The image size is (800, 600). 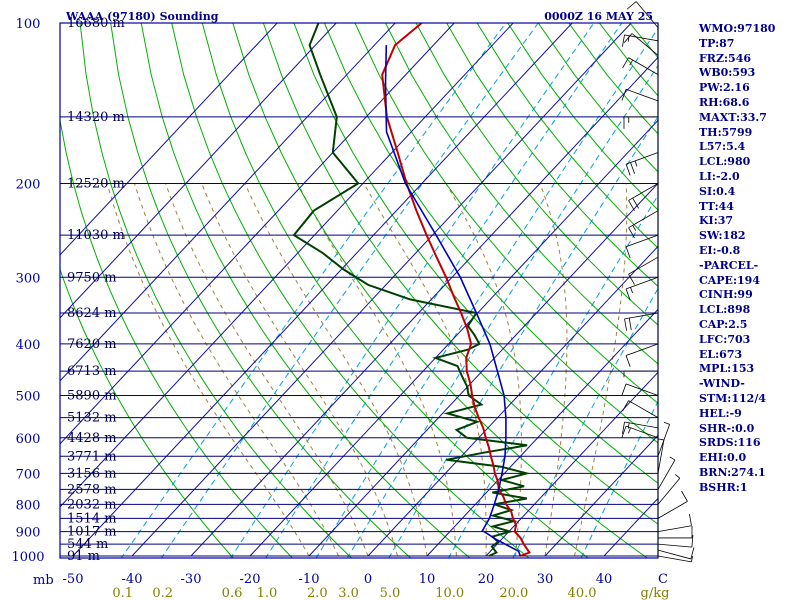 What do you see at coordinates (92, 456) in the screenshot?
I see `height-label: 3771 m` at bounding box center [92, 456].